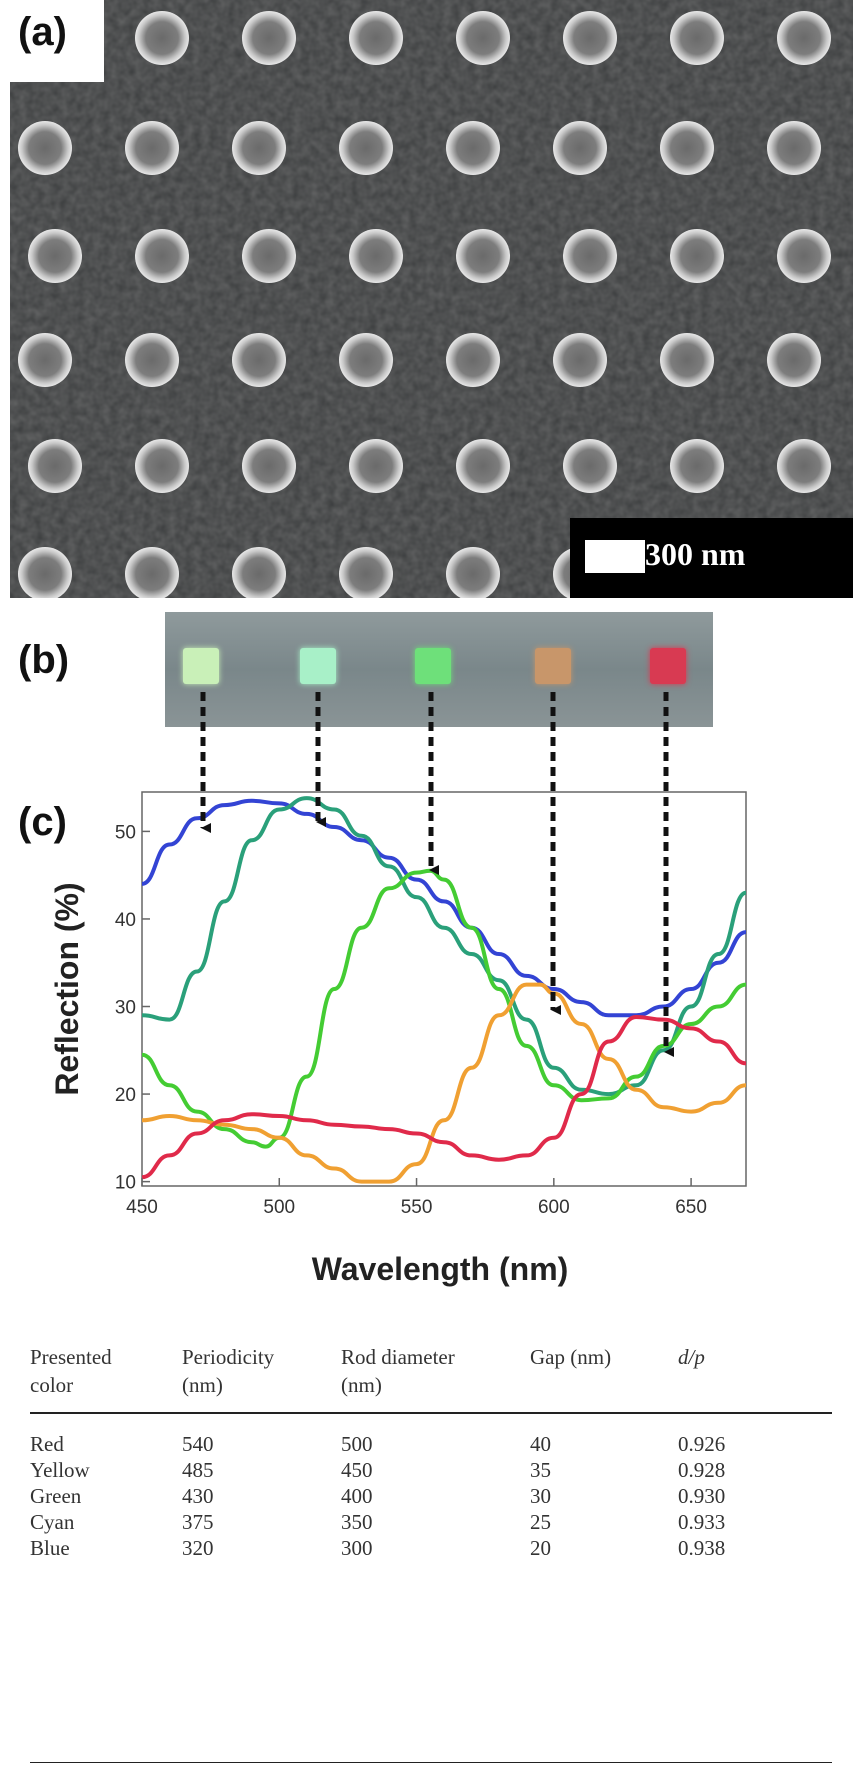  I want to click on table-cell: 0.933, so click(702, 1522).